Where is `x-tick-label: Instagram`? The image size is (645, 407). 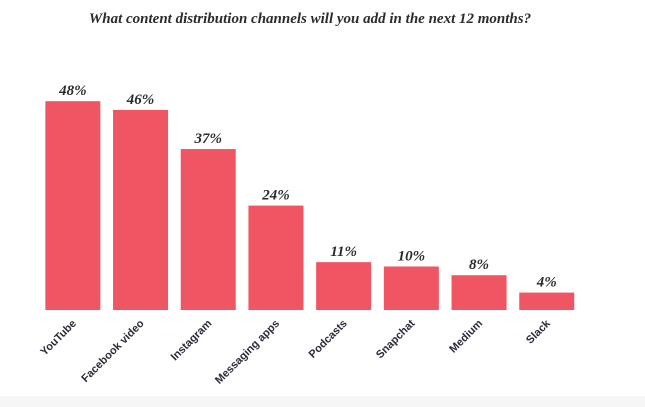 x-tick-label: Instagram is located at coordinates (192, 340).